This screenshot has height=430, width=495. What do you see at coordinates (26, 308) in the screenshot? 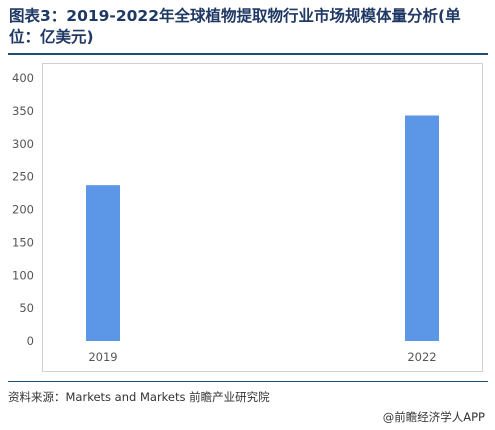
I see `y-tick-label: 50` at bounding box center [26, 308].